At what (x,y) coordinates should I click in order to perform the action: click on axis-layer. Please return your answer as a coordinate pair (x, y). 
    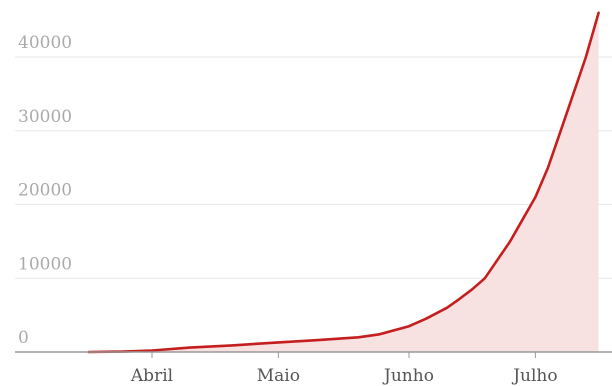
    Looking at the image, I should click on (313, 354).